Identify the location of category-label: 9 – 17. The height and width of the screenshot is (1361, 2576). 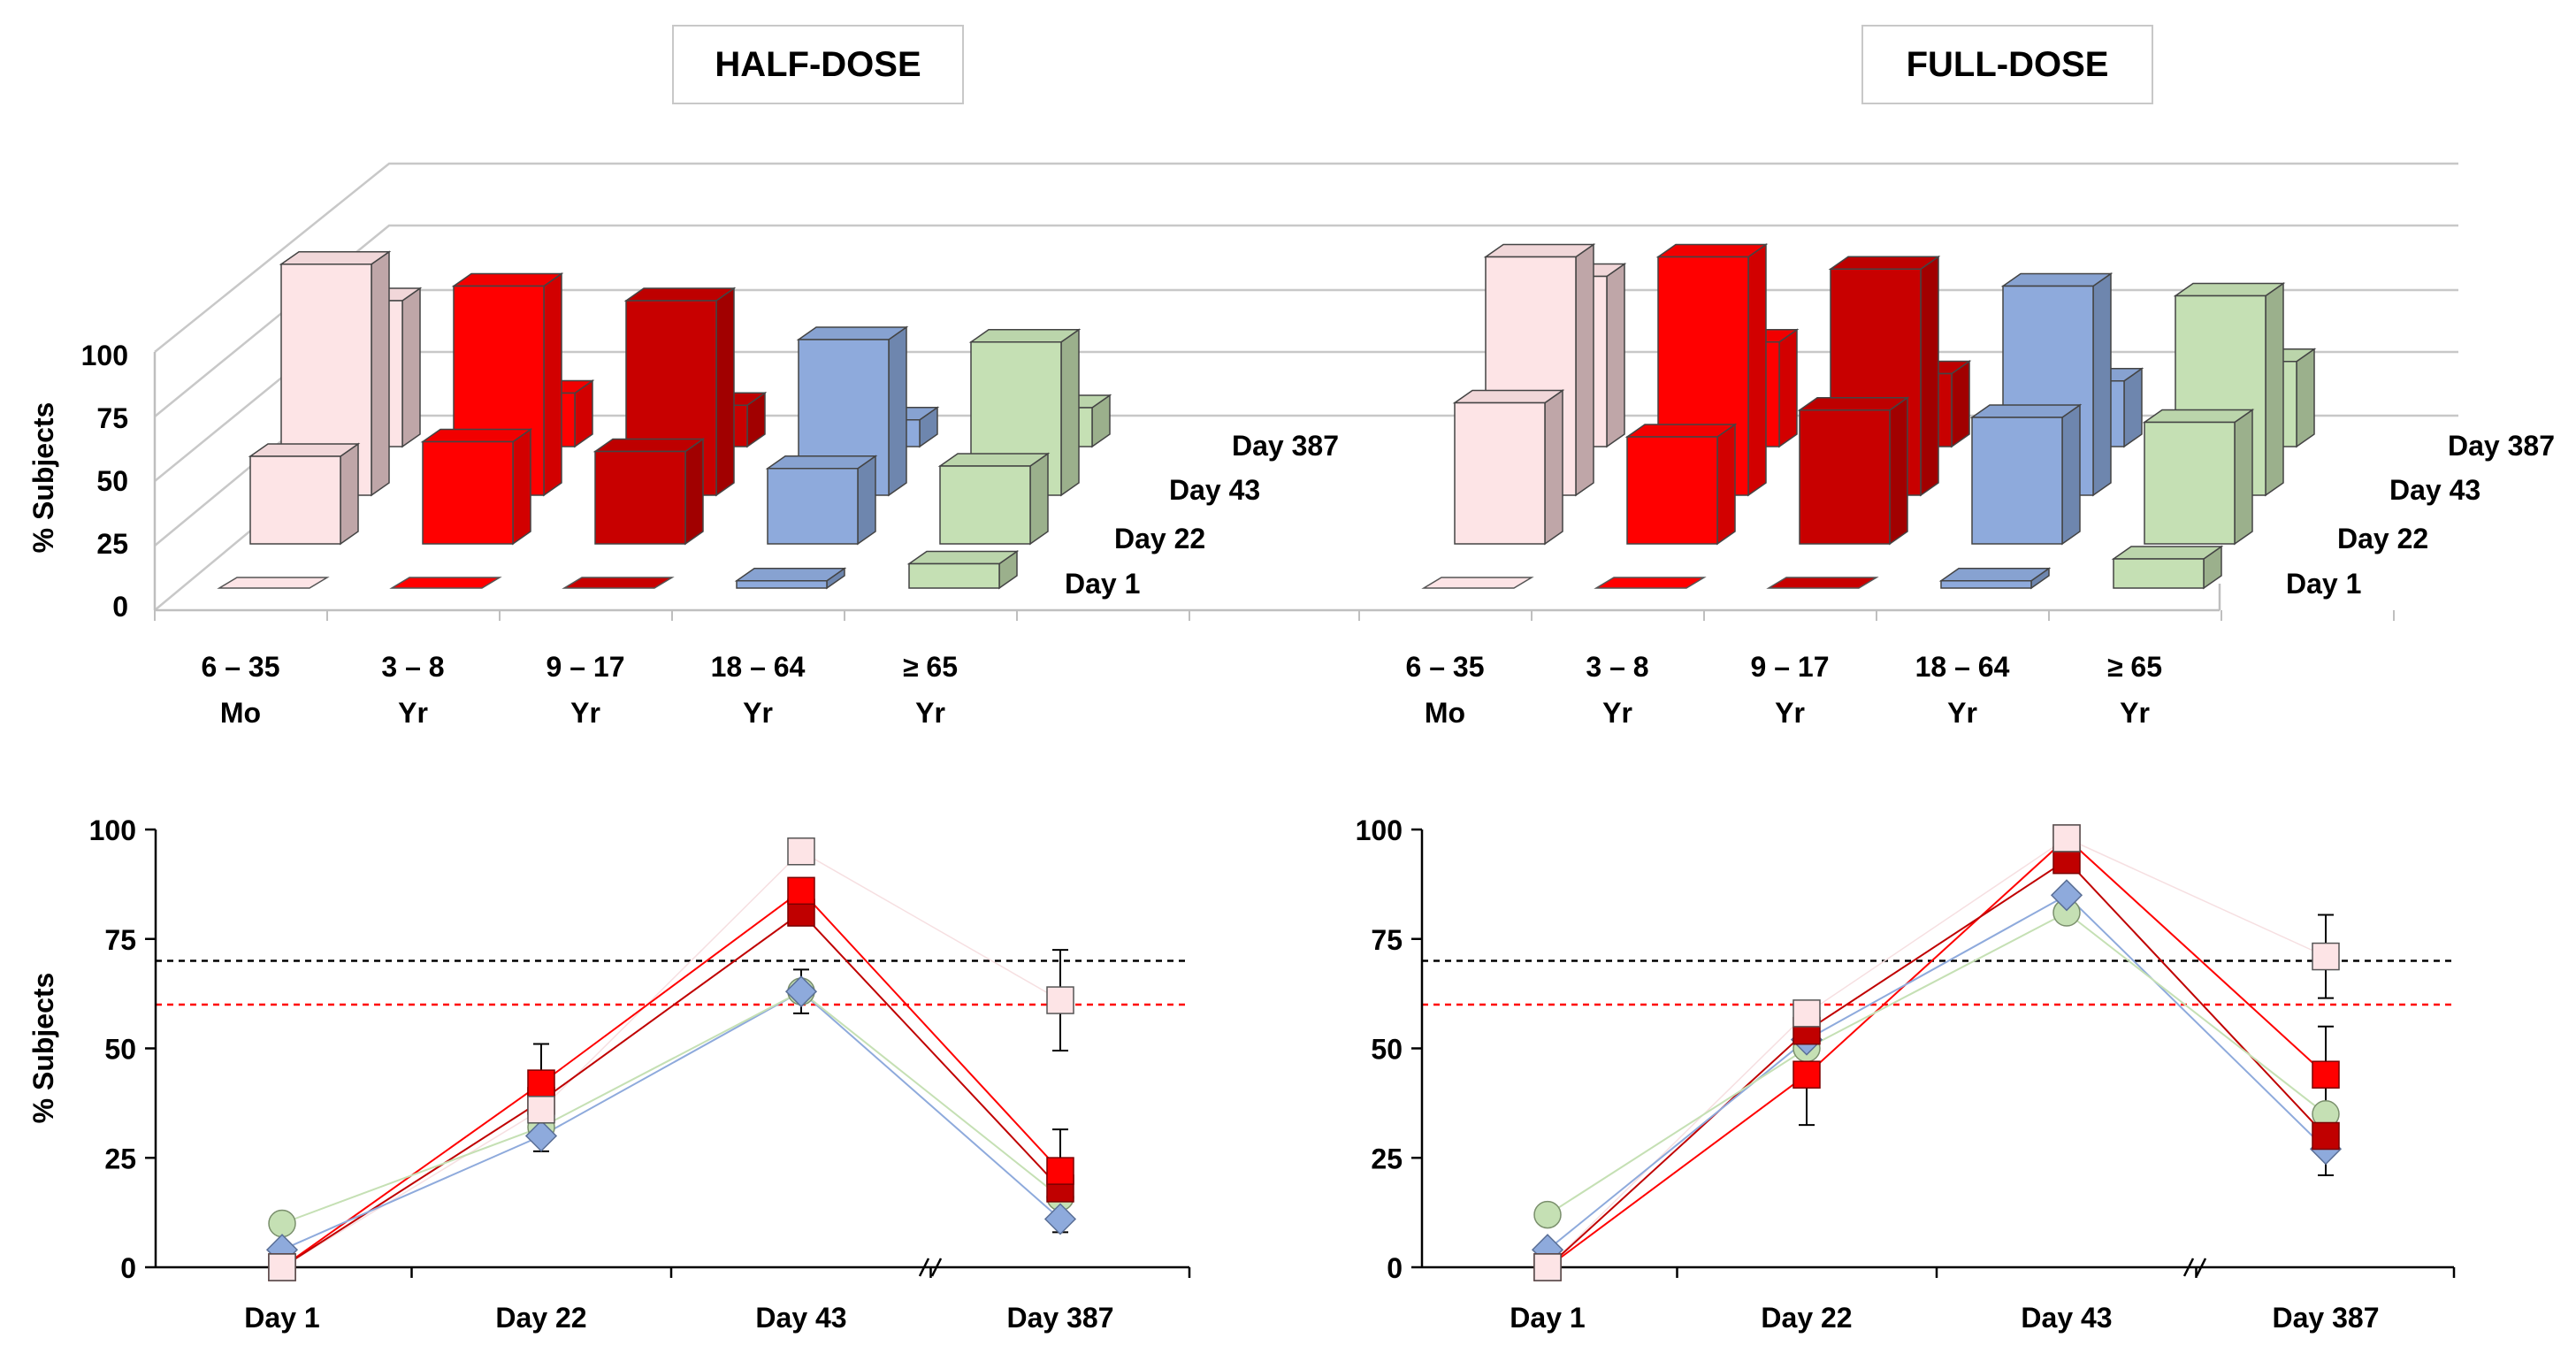
(586, 667).